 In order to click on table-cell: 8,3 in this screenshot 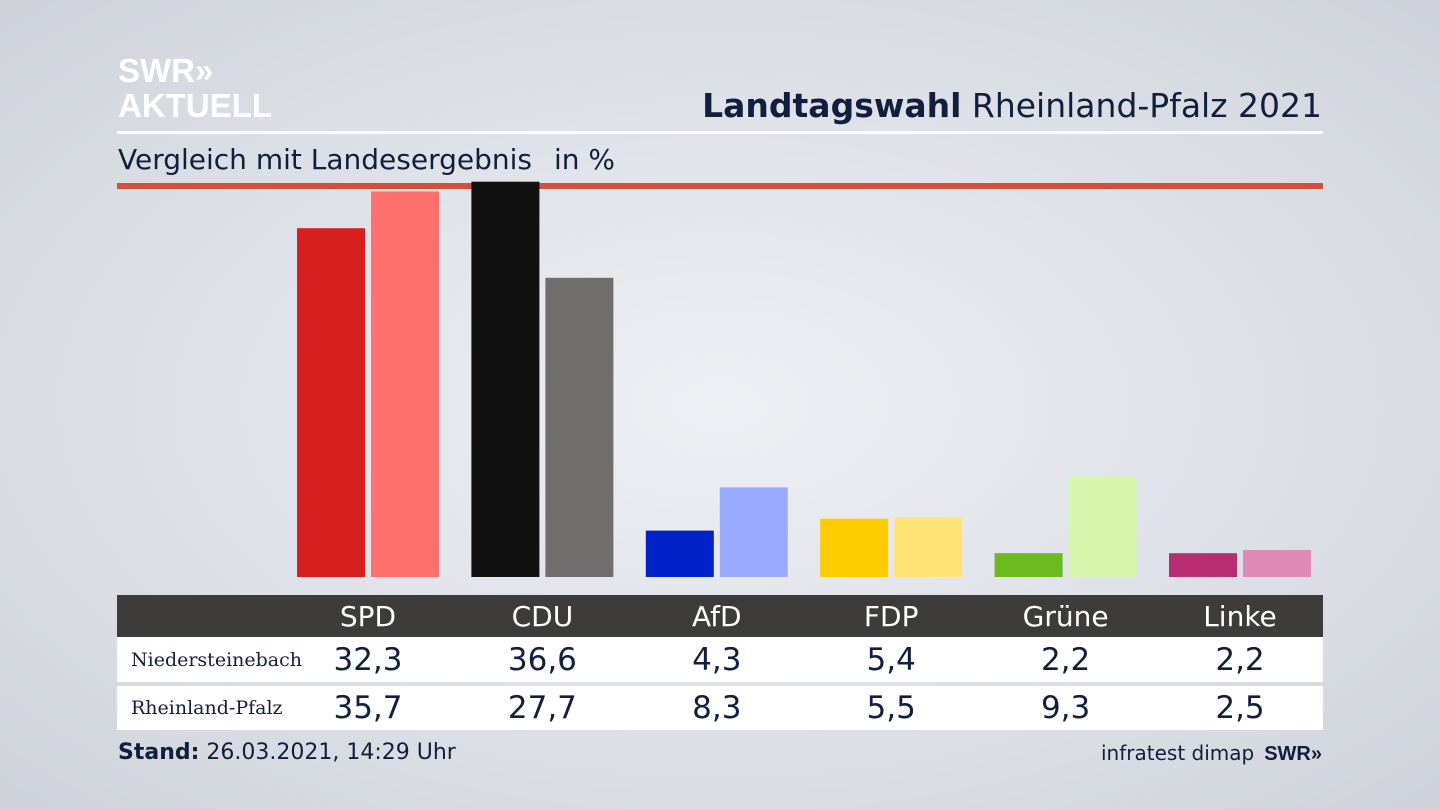, I will do `click(717, 708)`.